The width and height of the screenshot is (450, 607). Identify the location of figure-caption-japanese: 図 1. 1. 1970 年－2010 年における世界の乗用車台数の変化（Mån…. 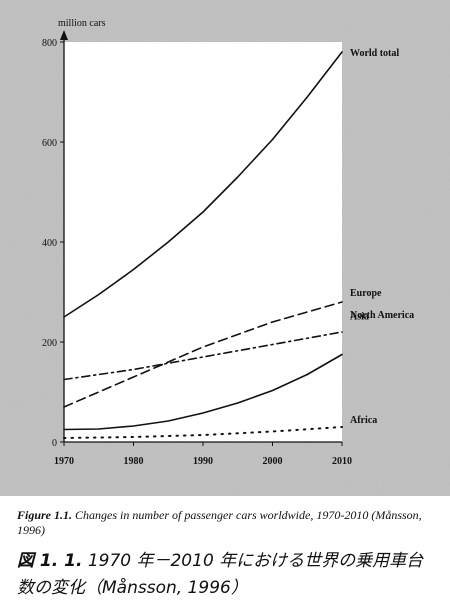
(227, 575).